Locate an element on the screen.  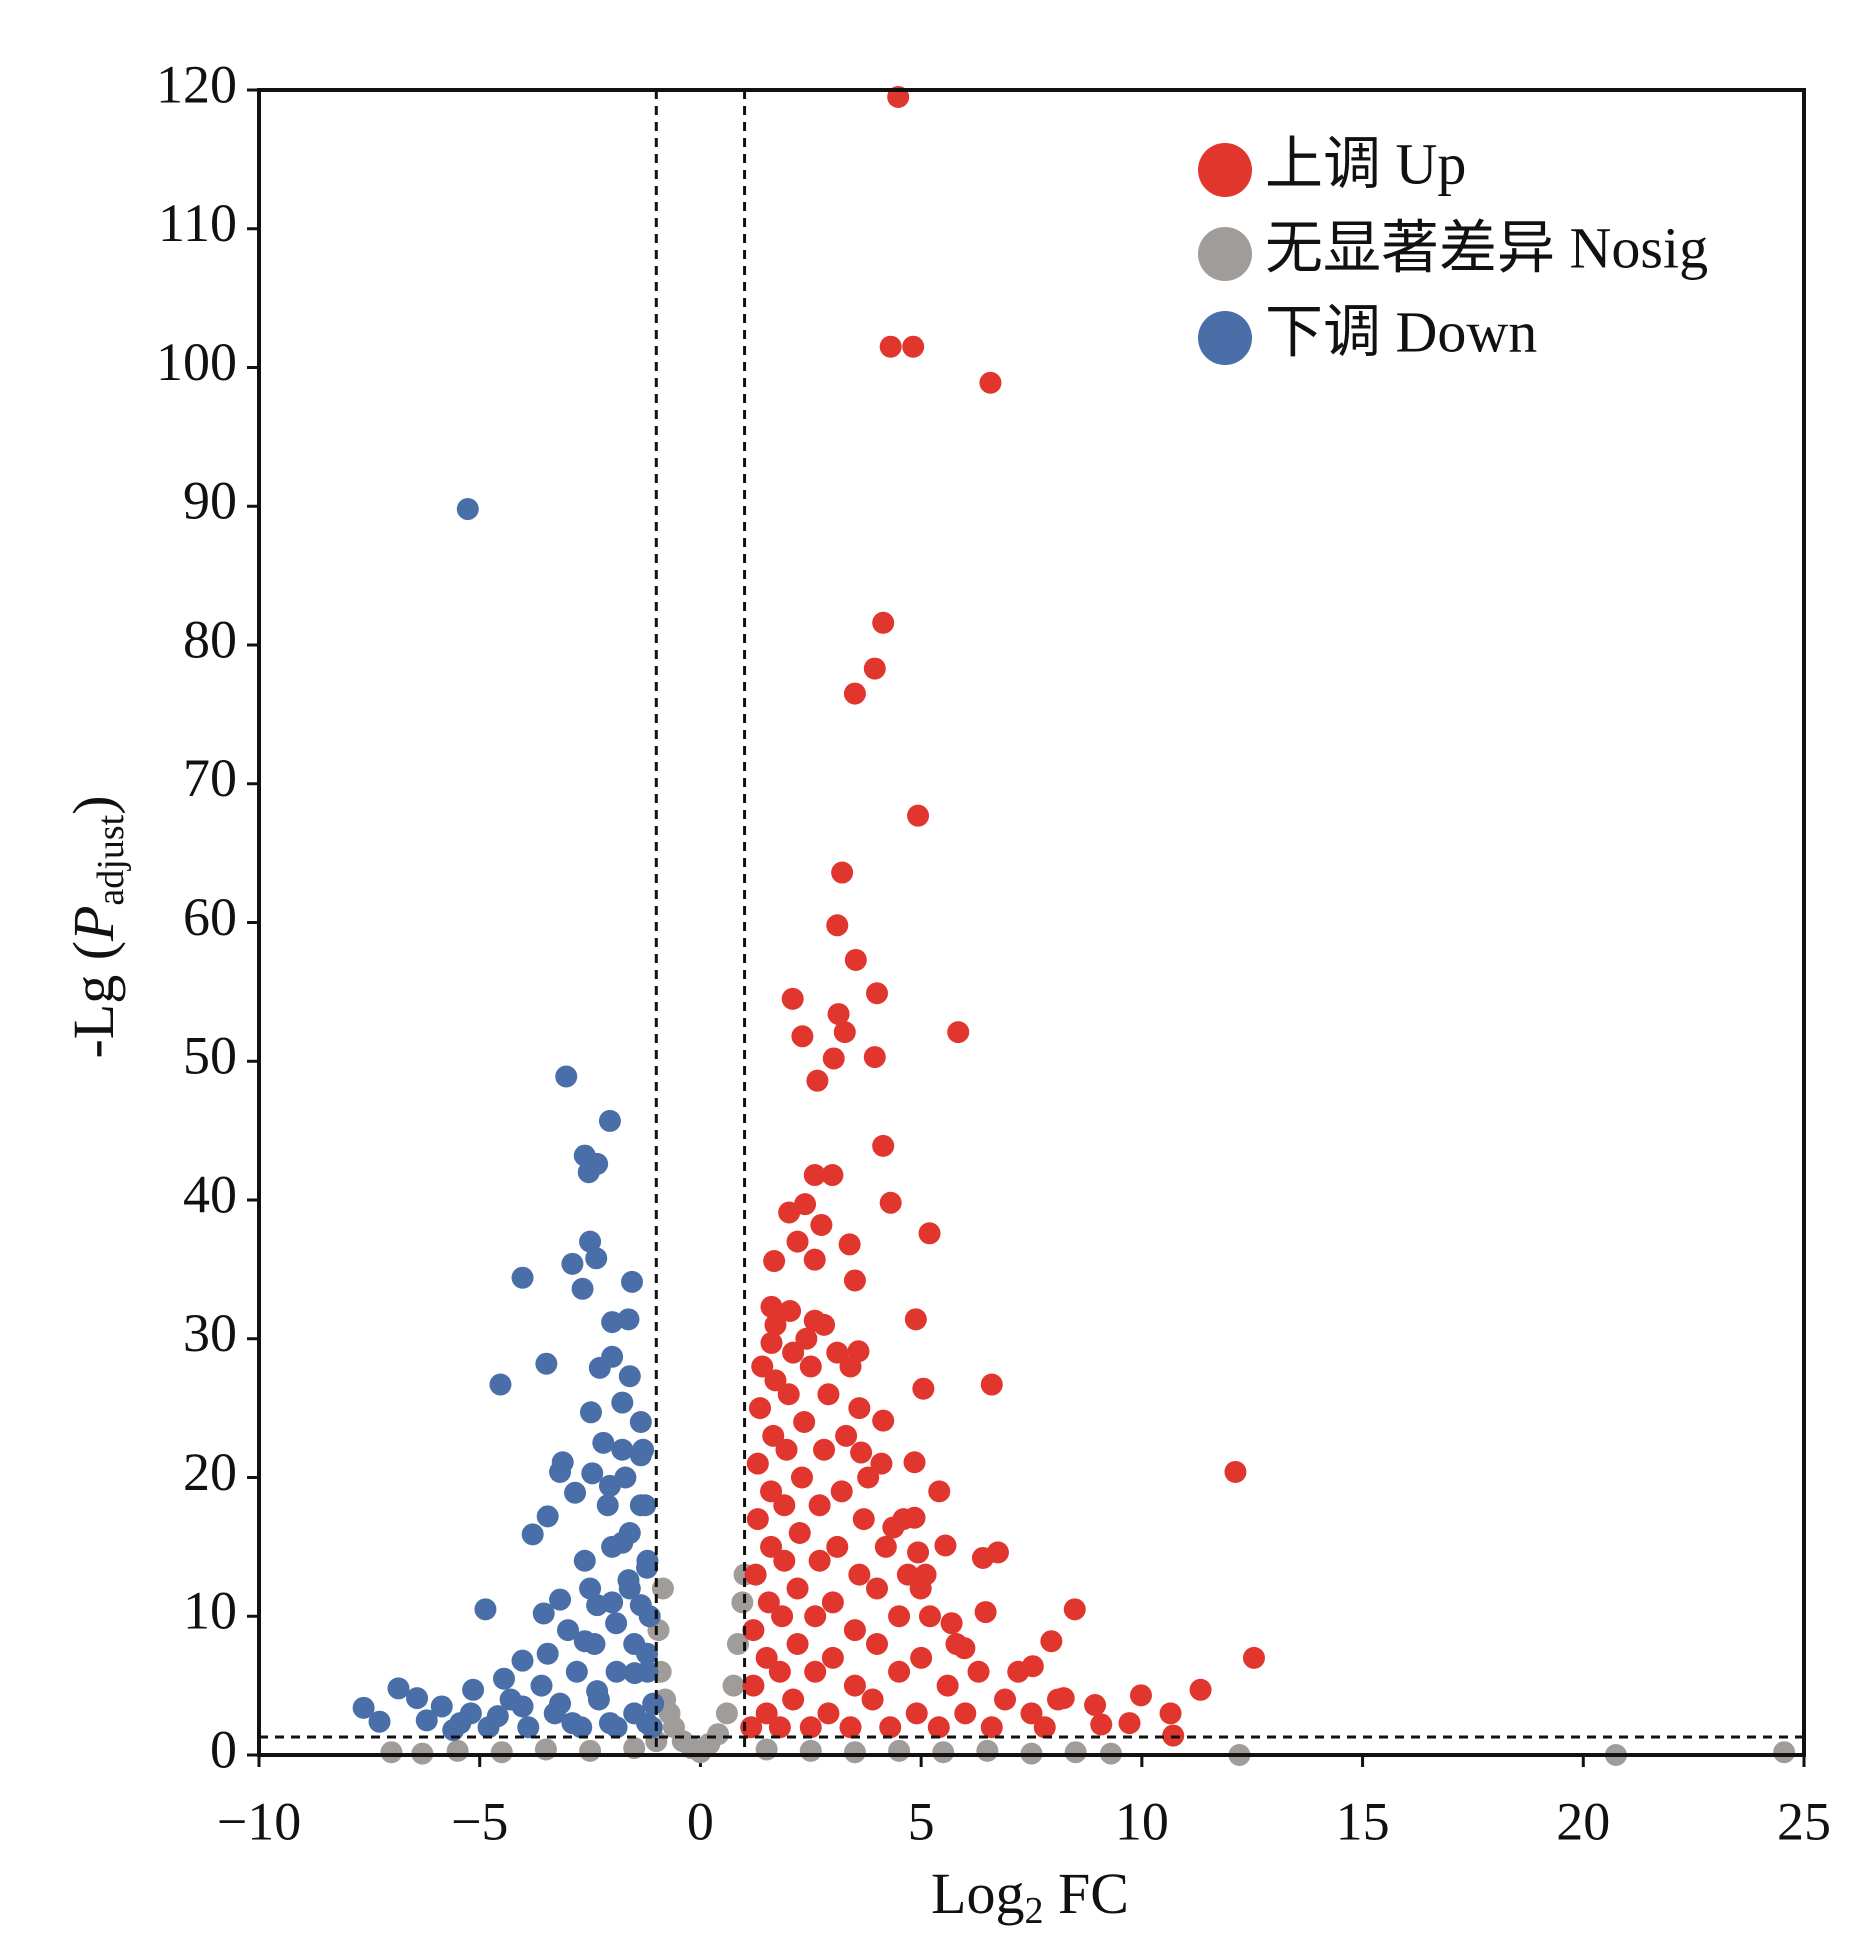
y-tick-label: 70 is located at coordinates (210, 778).